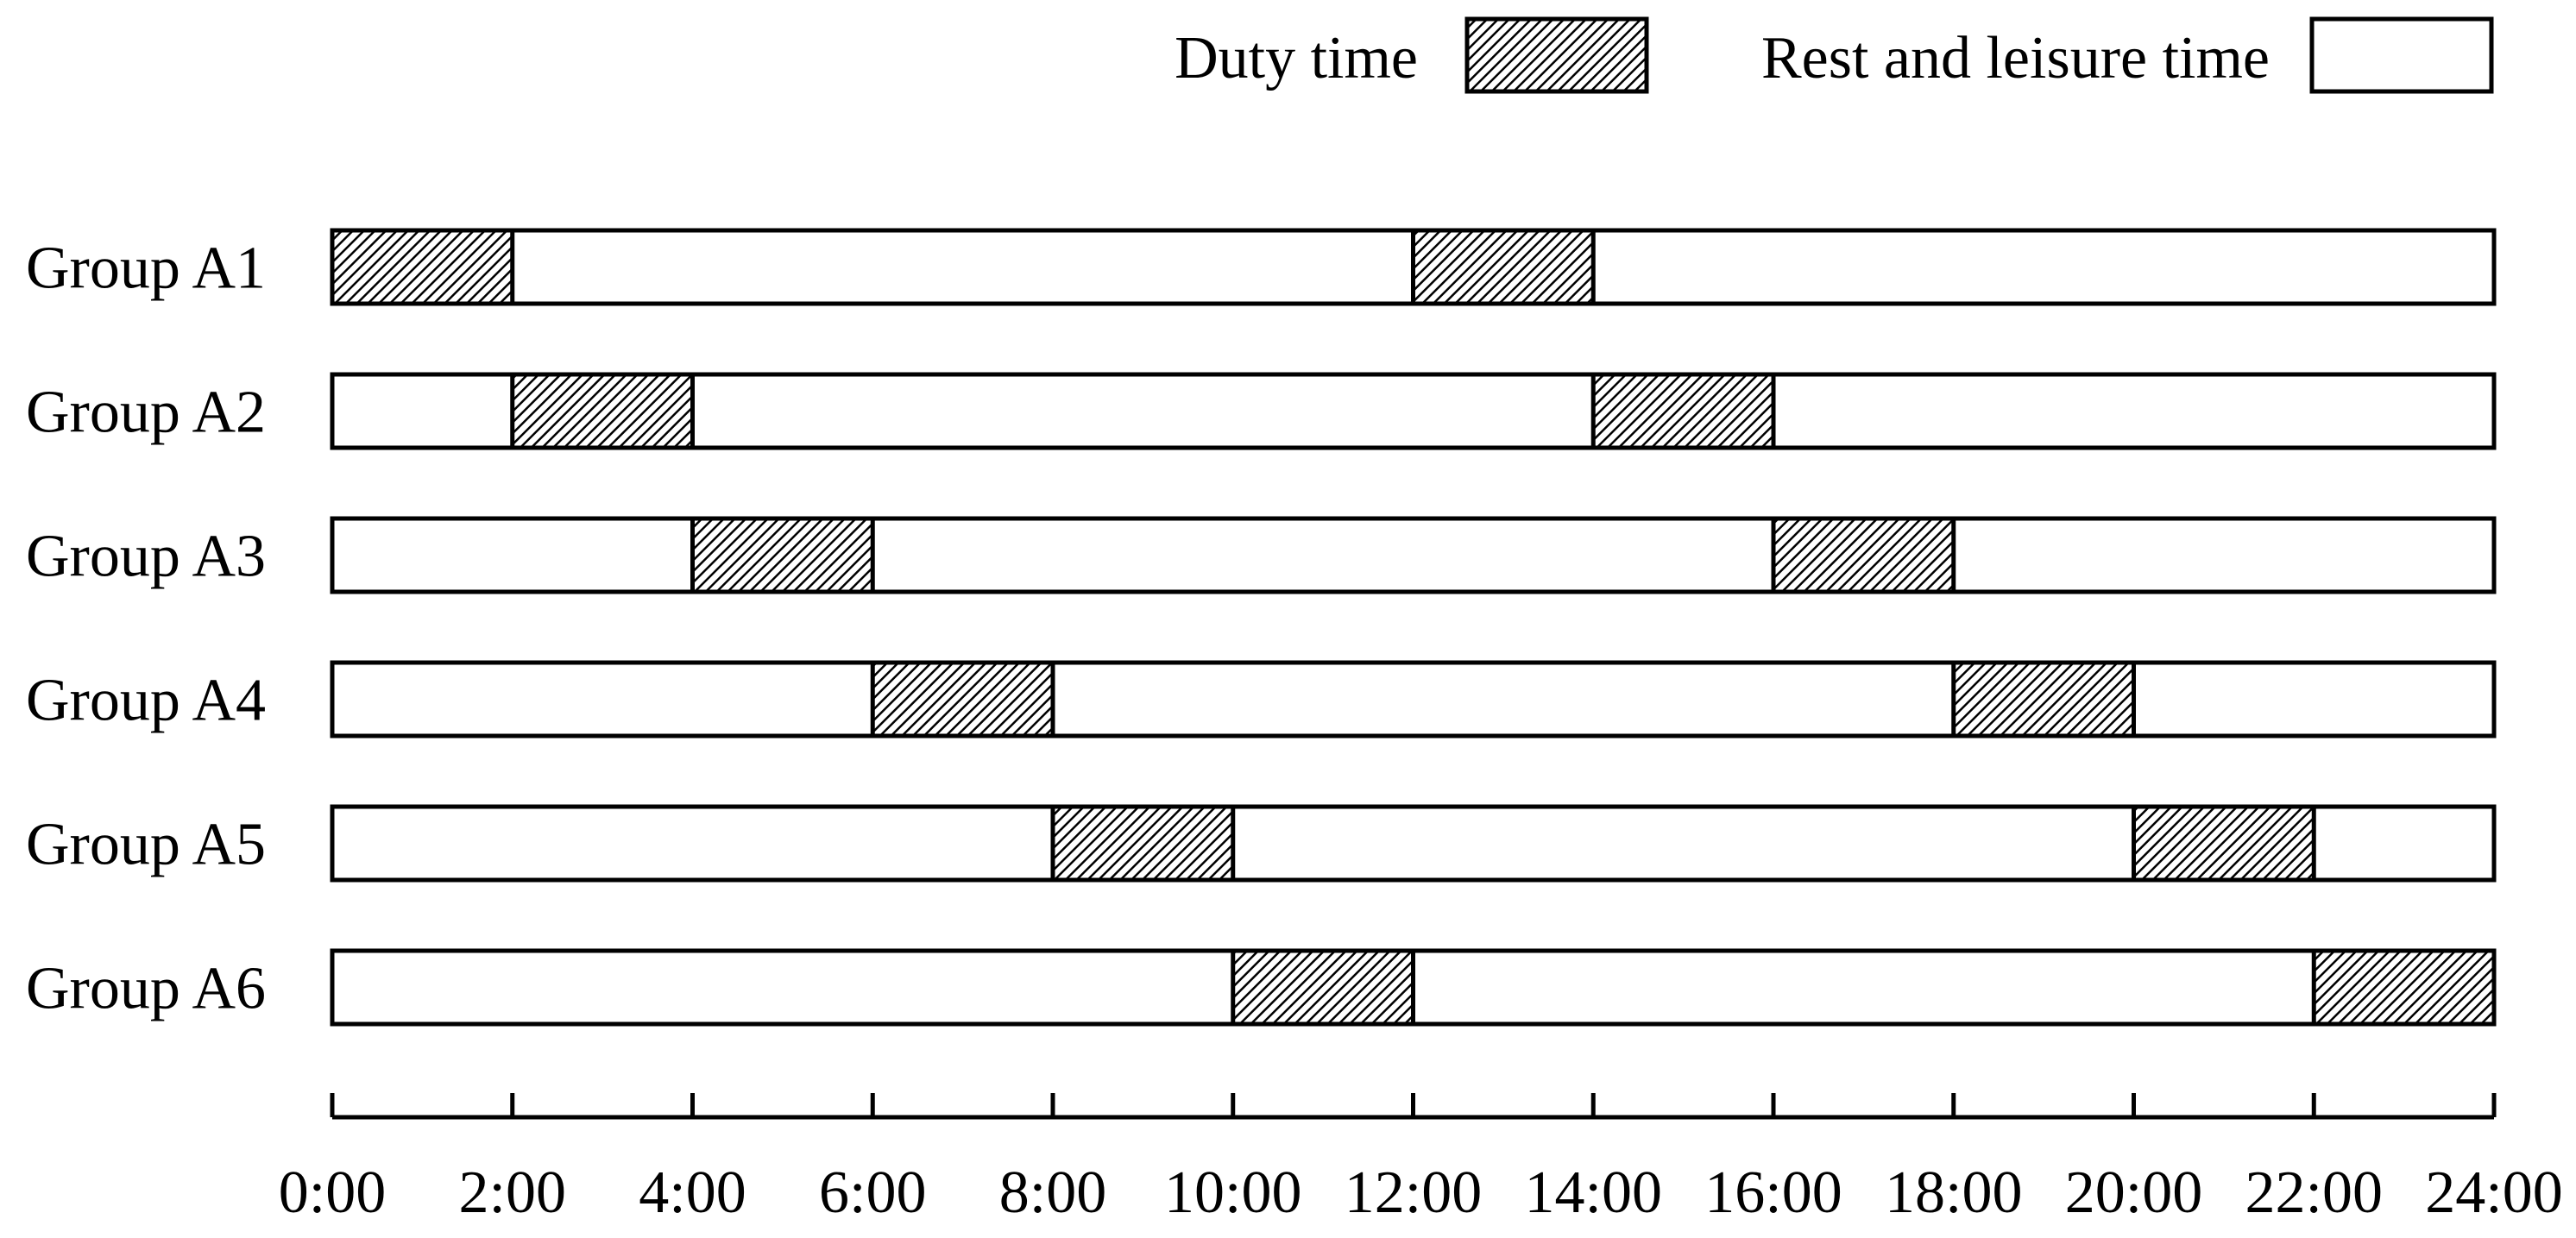  I want to click on group-row: Group A5, so click(1261, 843).